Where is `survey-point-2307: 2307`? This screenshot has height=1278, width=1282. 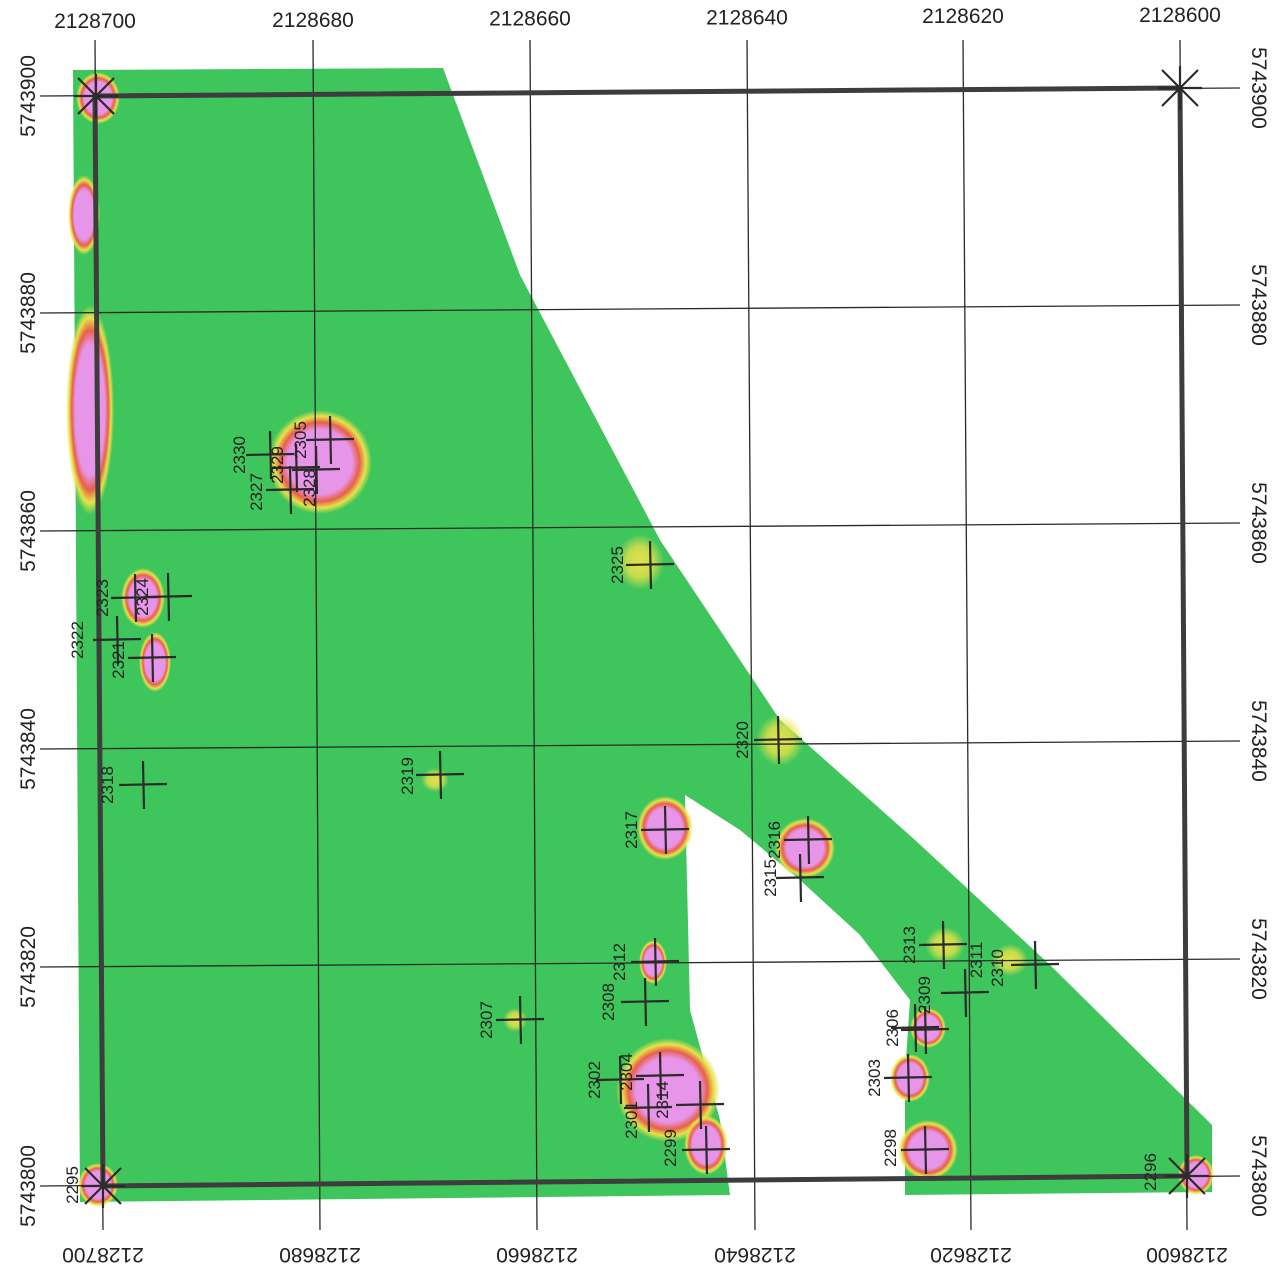
survey-point-2307: 2307 is located at coordinates (511, 1020).